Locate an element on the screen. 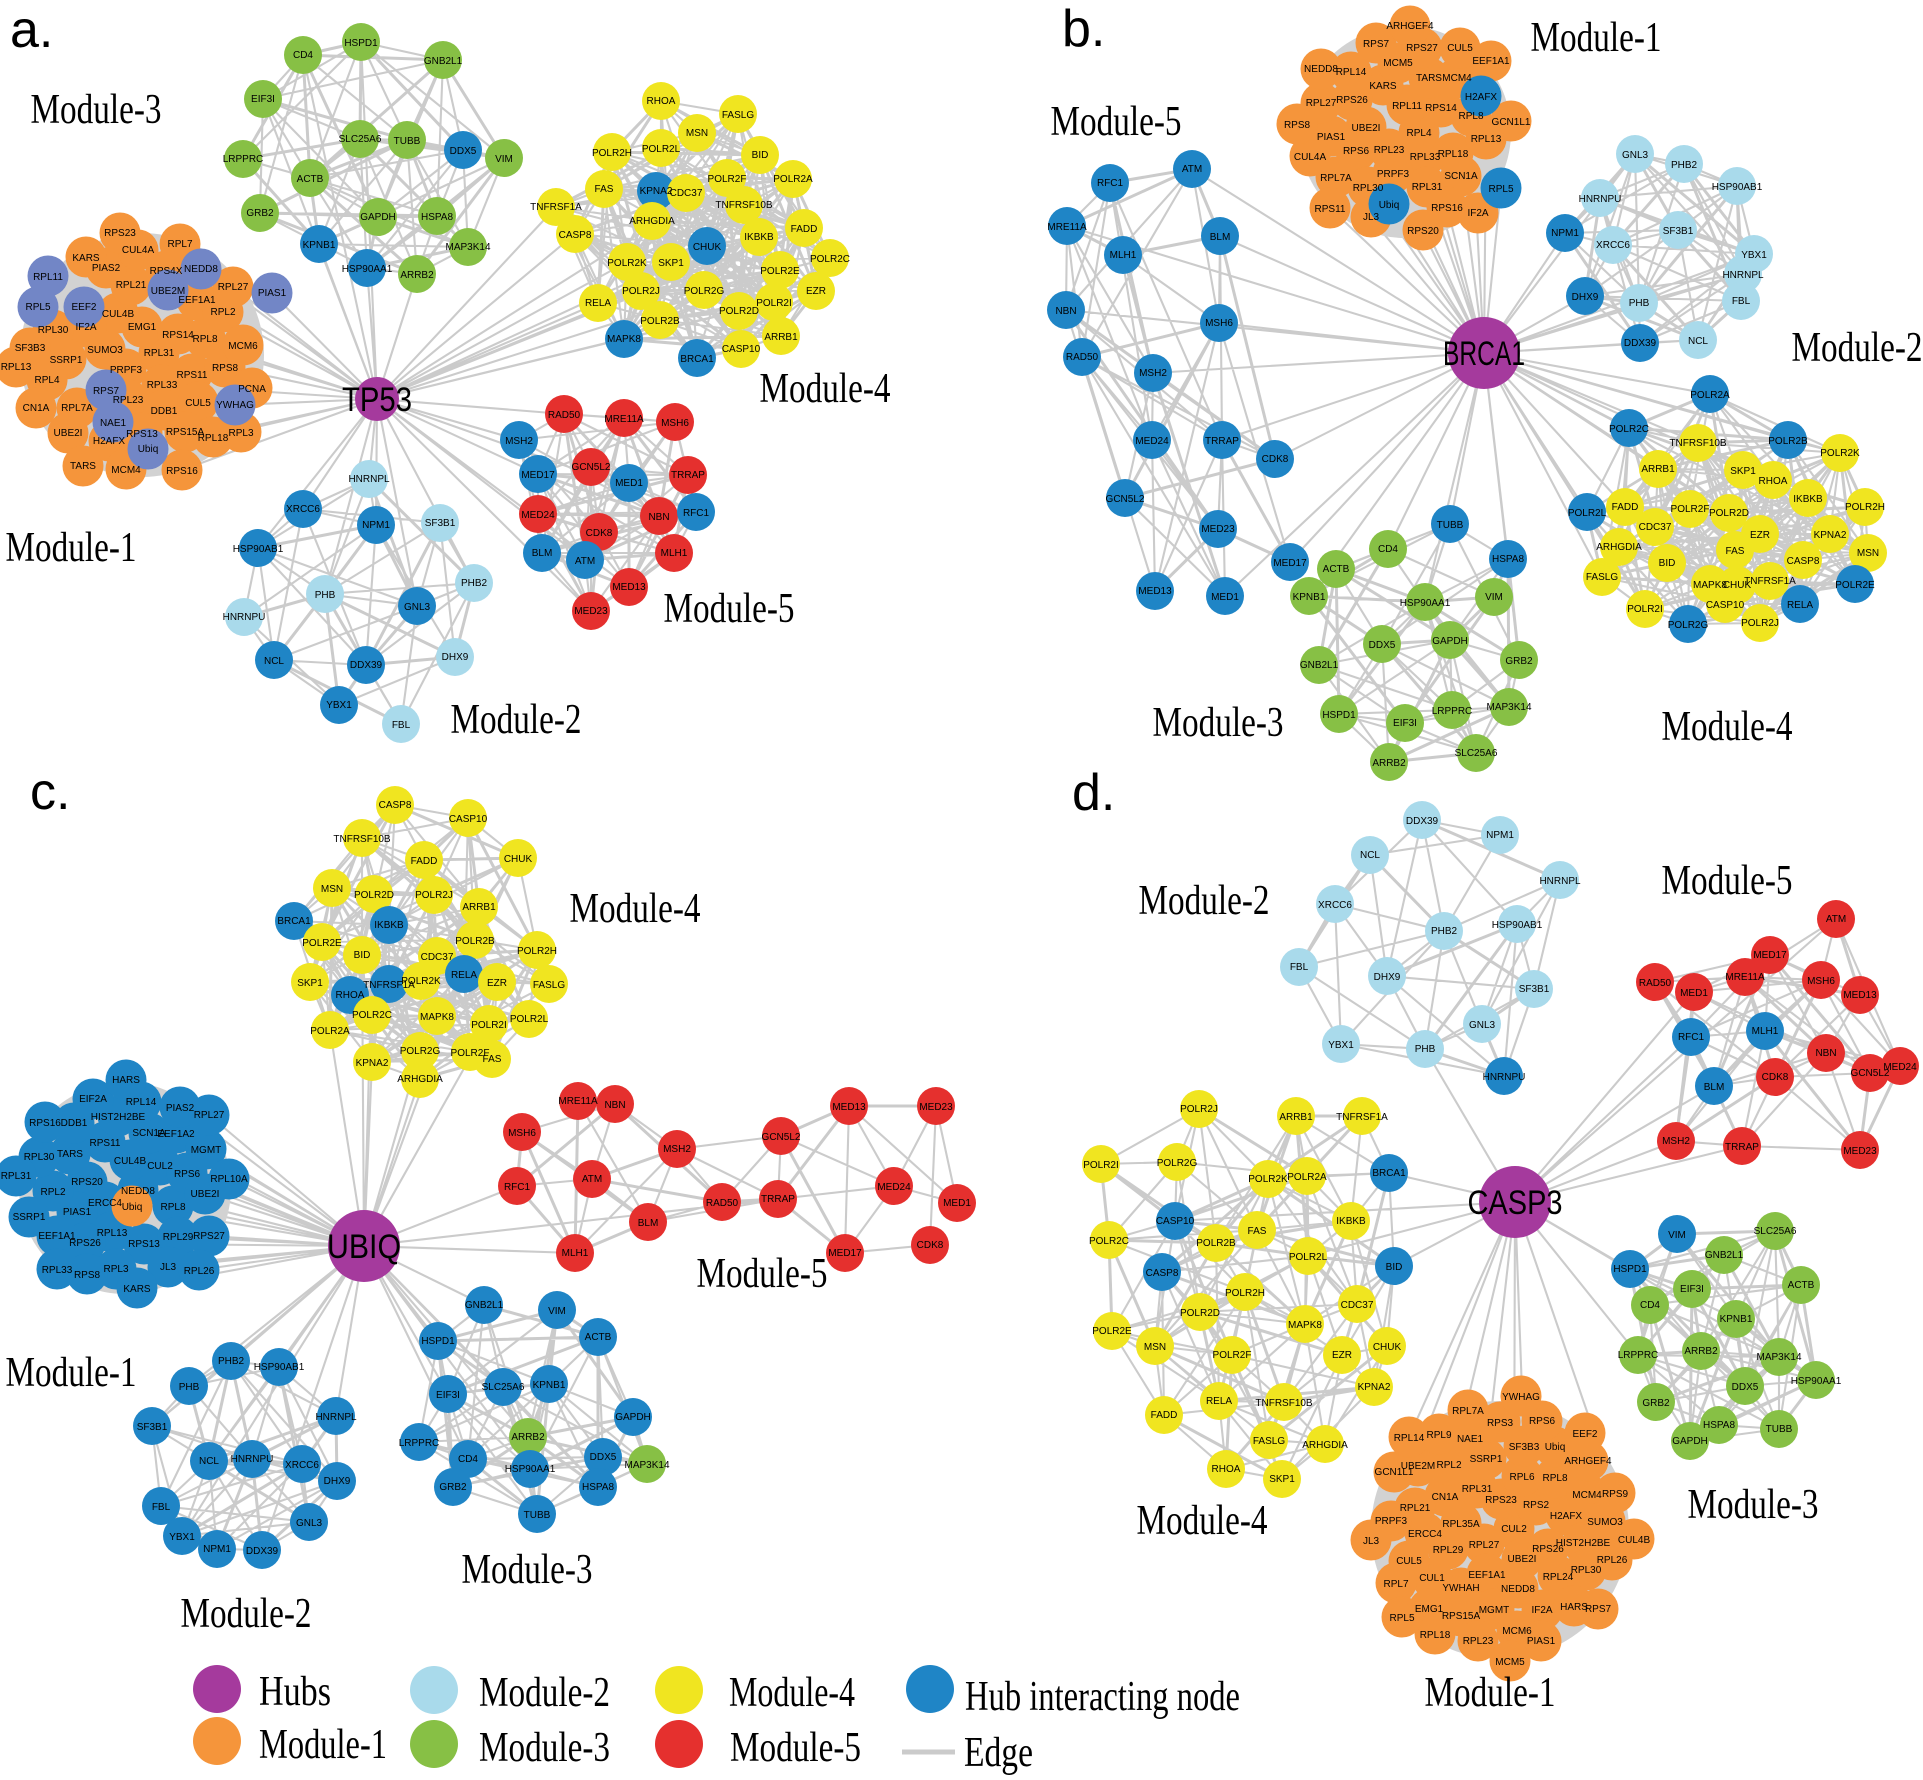 The width and height of the screenshot is (1923, 1780). svg-text: POLR2J is located at coordinates (1760, 623).